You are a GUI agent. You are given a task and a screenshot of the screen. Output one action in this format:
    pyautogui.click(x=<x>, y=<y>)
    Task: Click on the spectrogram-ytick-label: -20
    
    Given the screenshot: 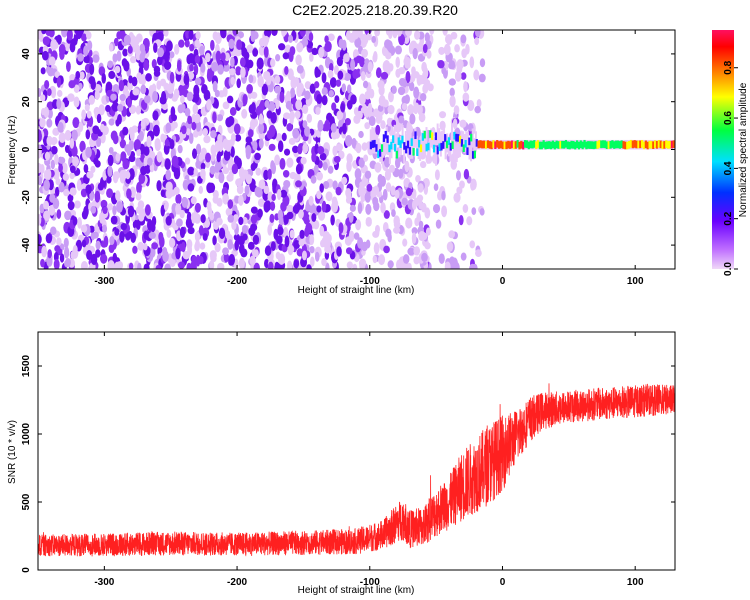 What is the action you would take?
    pyautogui.click(x=26, y=197)
    